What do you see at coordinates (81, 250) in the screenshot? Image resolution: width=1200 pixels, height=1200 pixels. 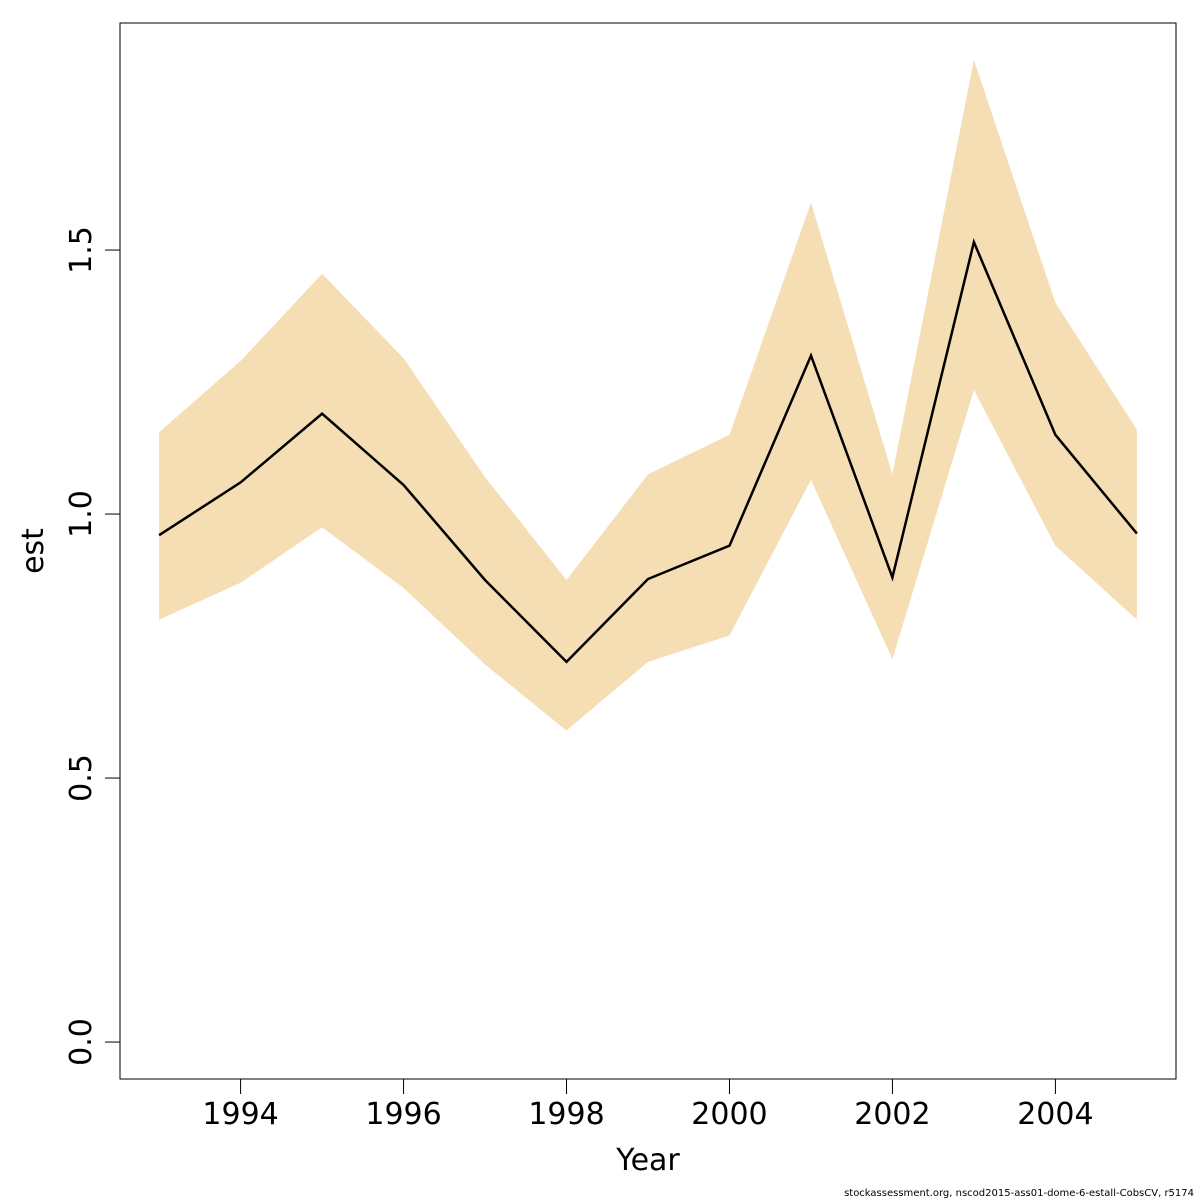 I see `y-tick-label: 1.5` at bounding box center [81, 250].